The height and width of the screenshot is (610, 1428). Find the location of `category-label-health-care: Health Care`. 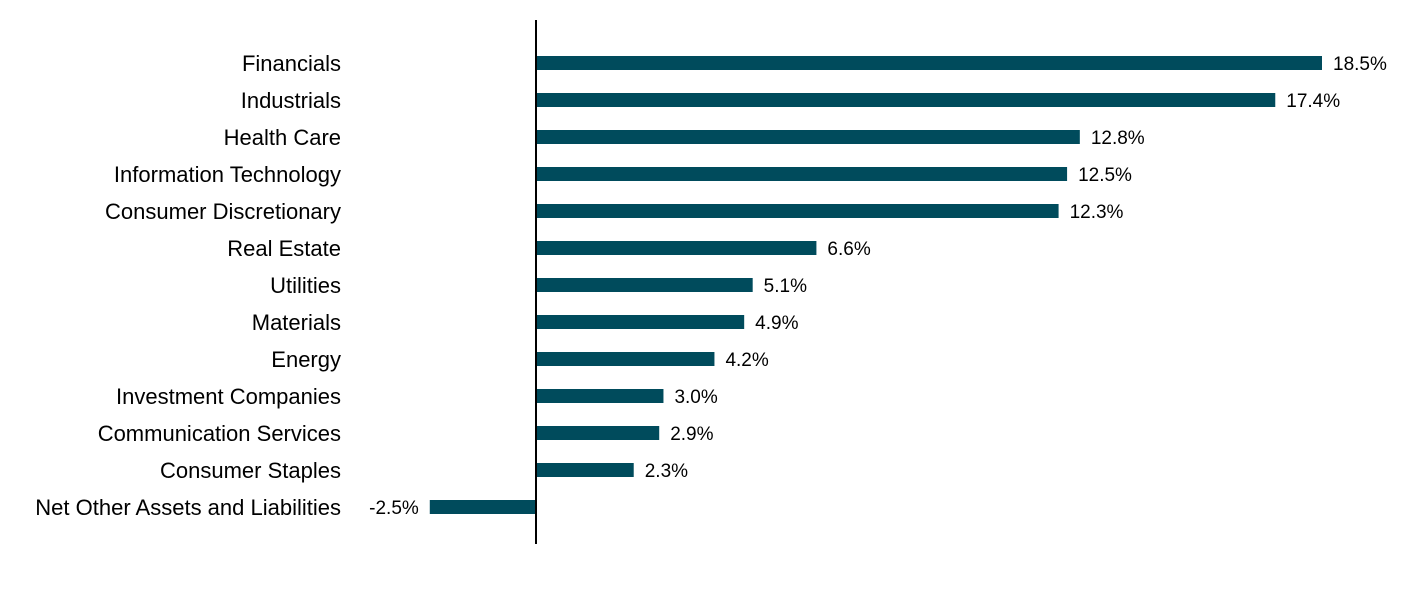

category-label-health-care: Health Care is located at coordinates (282, 137).